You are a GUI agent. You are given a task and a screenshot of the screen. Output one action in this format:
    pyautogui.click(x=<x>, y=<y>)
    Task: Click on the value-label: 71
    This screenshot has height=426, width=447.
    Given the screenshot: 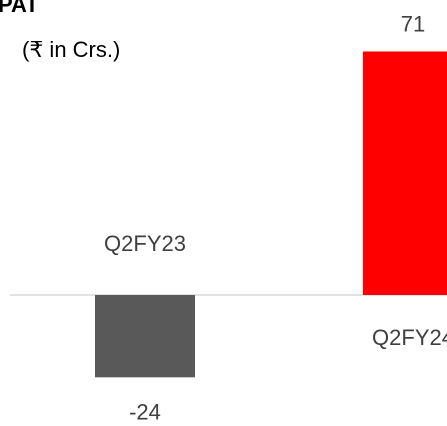 What is the action you would take?
    pyautogui.click(x=413, y=23)
    